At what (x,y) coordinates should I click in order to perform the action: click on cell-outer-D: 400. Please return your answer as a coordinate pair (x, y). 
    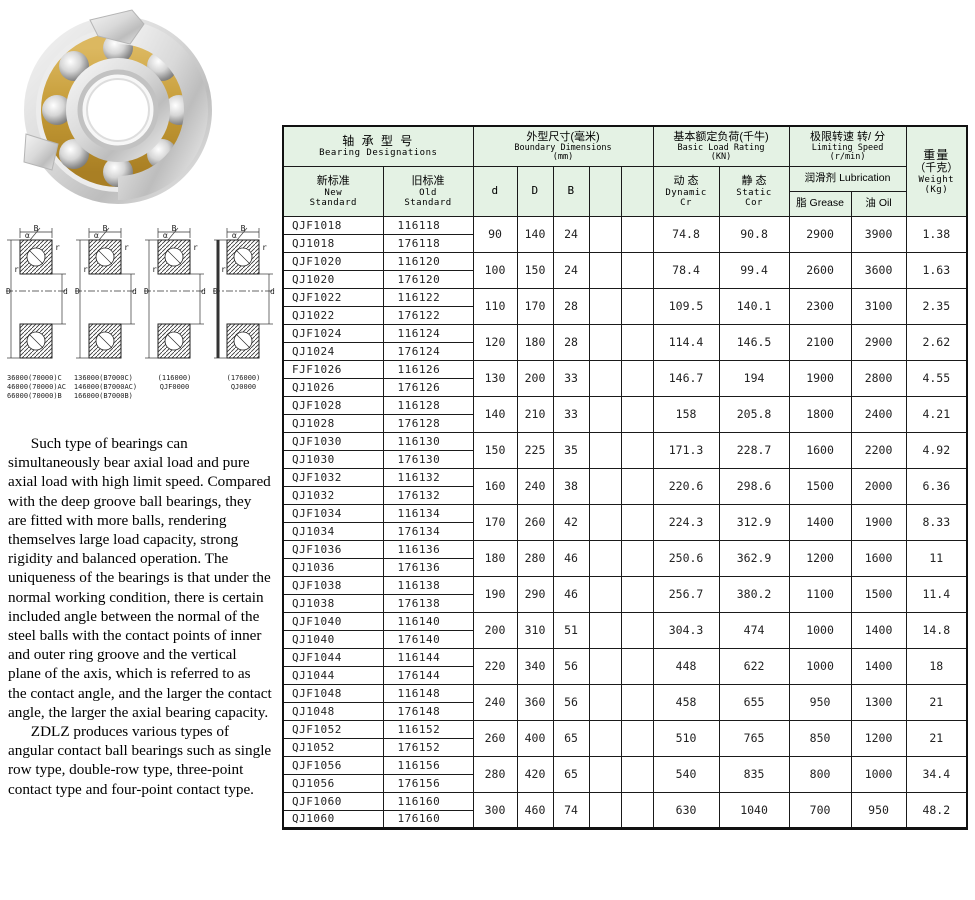
    Looking at the image, I should click on (535, 738).